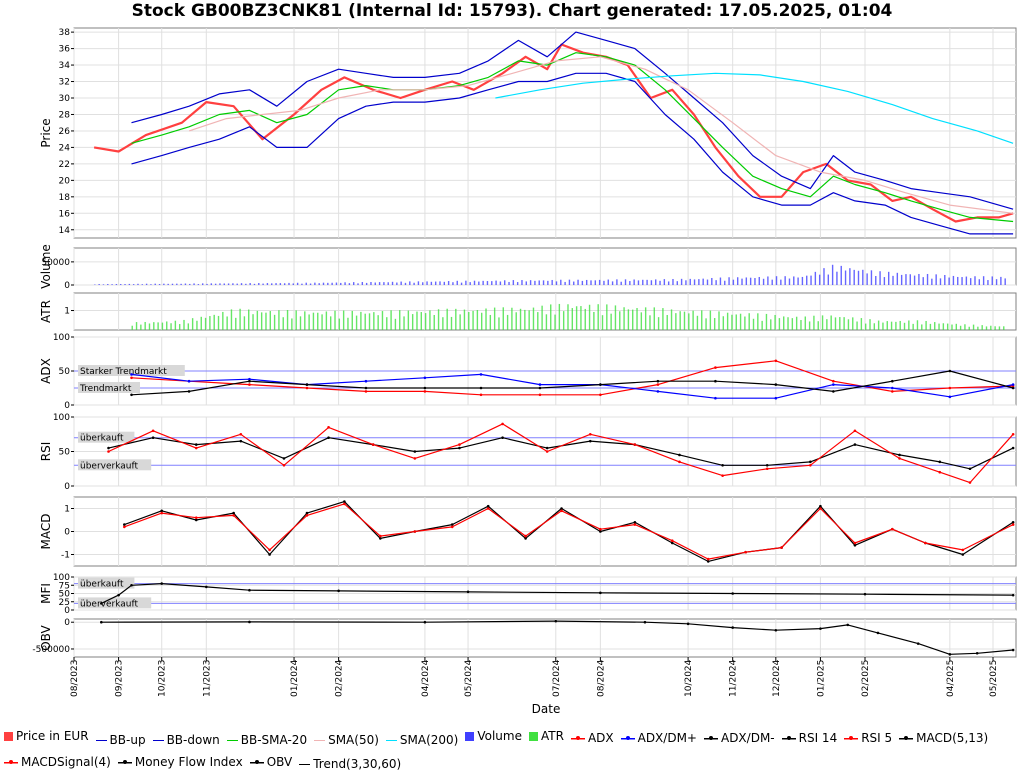 This screenshot has width=1024, height=775. Describe the element at coordinates (102, 439) in the screenshot. I see `zone-label: überkauft` at that location.